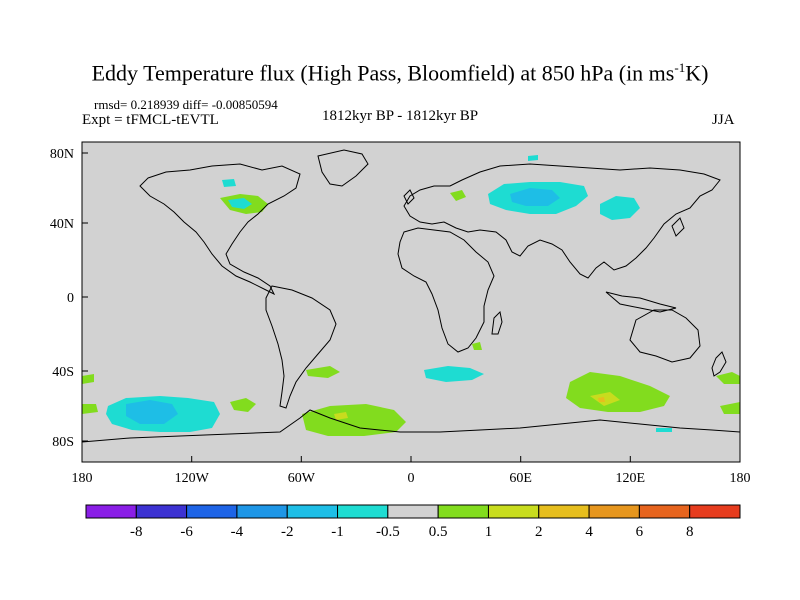 The image size is (800, 600). What do you see at coordinates (413, 522) in the screenshot?
I see `colorbar: -8 -6 -4 -2 -1 -0.5 0.5 1 2 4 6 8` at bounding box center [413, 522].